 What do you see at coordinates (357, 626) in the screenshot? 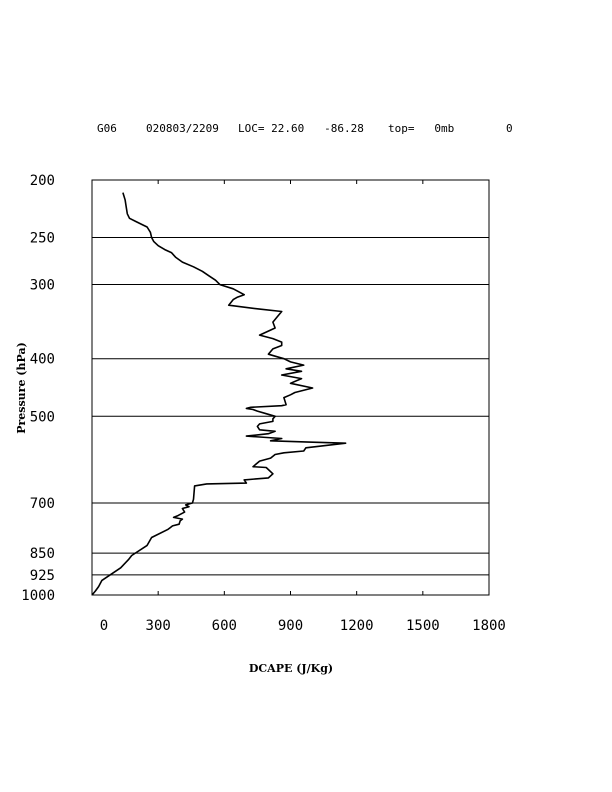
I see `x-tick-label: 1200` at bounding box center [357, 626].